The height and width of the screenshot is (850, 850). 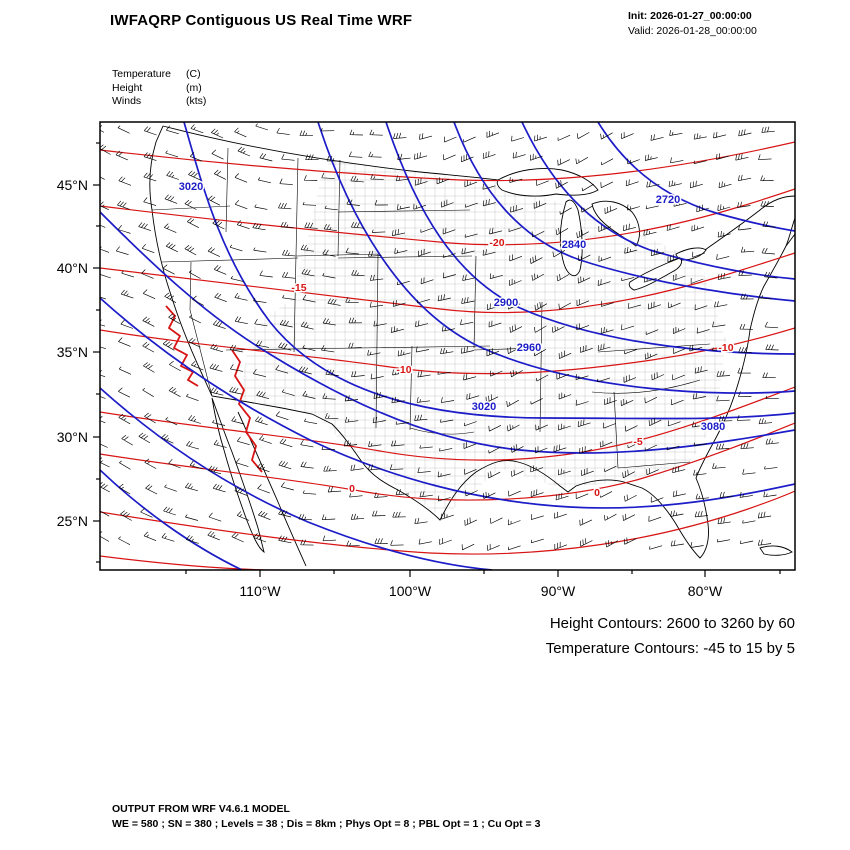 What do you see at coordinates (298, 288) in the screenshot?
I see `temperature-contour-label: -15` at bounding box center [298, 288].